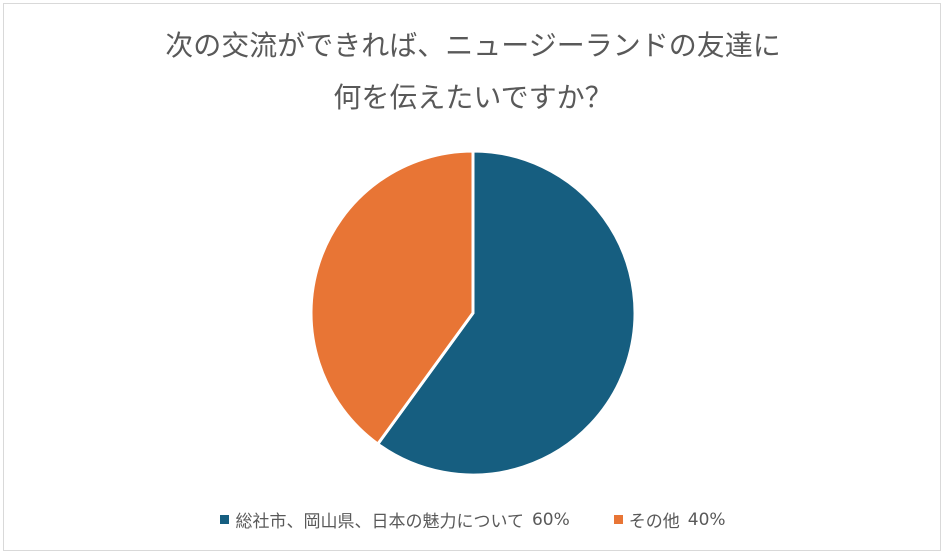  Describe the element at coordinates (550, 519) in the screenshot. I see `legend-value-0: 60%` at that location.